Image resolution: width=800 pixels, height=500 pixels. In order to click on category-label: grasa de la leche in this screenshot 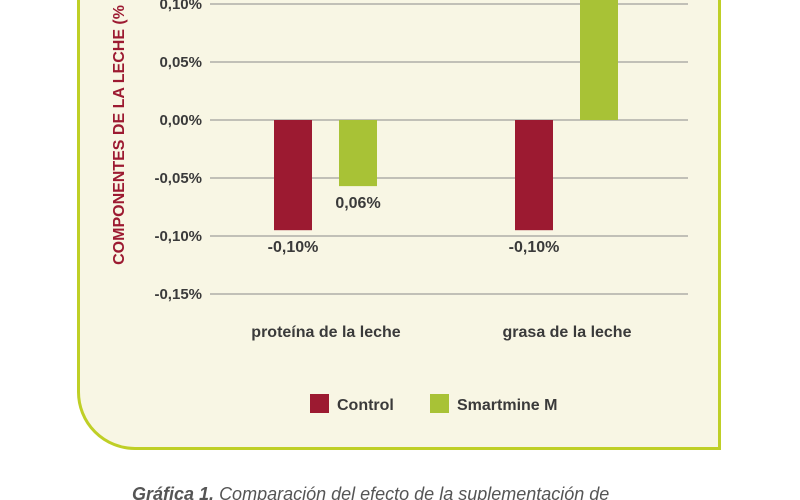, I will do `click(567, 332)`.